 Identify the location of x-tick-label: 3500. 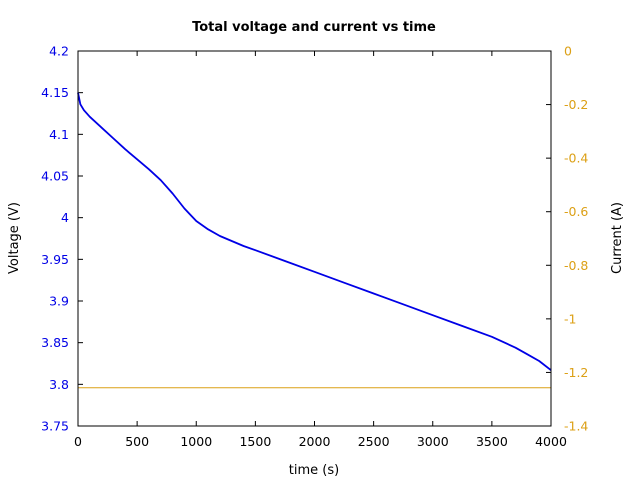
(492, 441).